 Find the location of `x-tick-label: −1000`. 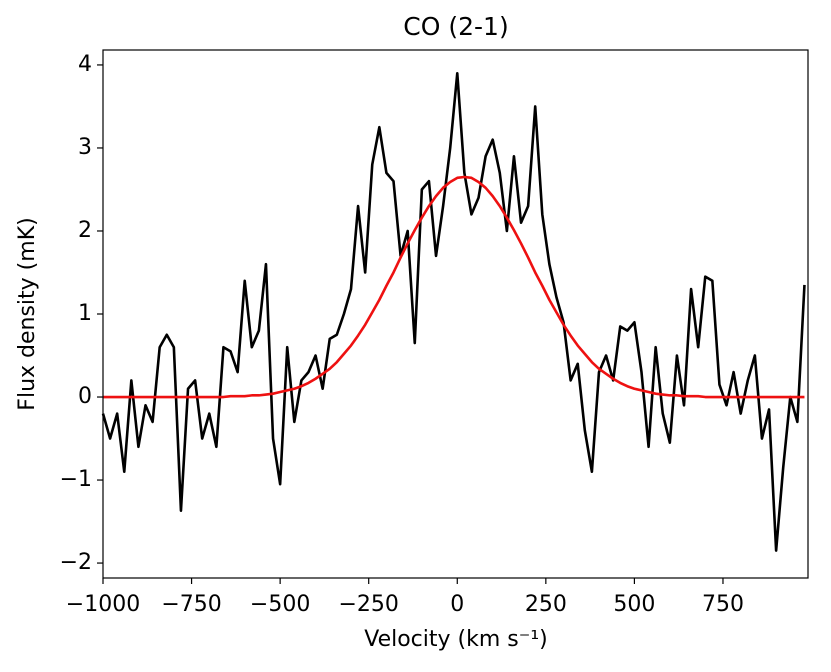

x-tick-label: −1000 is located at coordinates (103, 604).